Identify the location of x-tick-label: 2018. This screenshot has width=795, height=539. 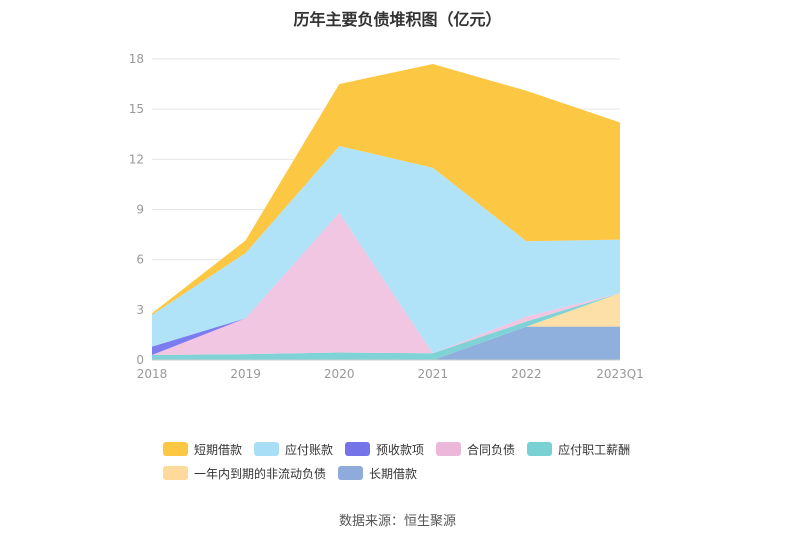
(152, 374).